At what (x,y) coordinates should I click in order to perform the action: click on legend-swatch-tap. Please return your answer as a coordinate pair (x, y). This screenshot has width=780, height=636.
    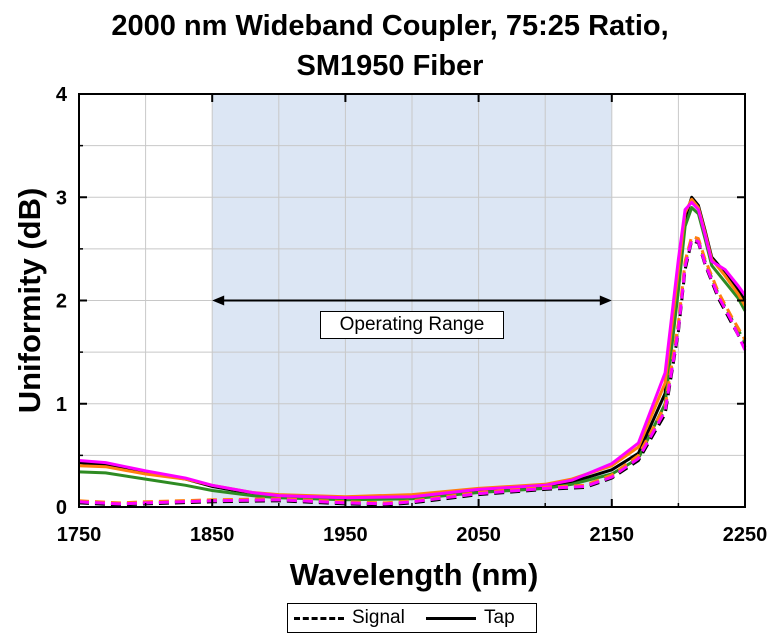
    Looking at the image, I should click on (451, 618).